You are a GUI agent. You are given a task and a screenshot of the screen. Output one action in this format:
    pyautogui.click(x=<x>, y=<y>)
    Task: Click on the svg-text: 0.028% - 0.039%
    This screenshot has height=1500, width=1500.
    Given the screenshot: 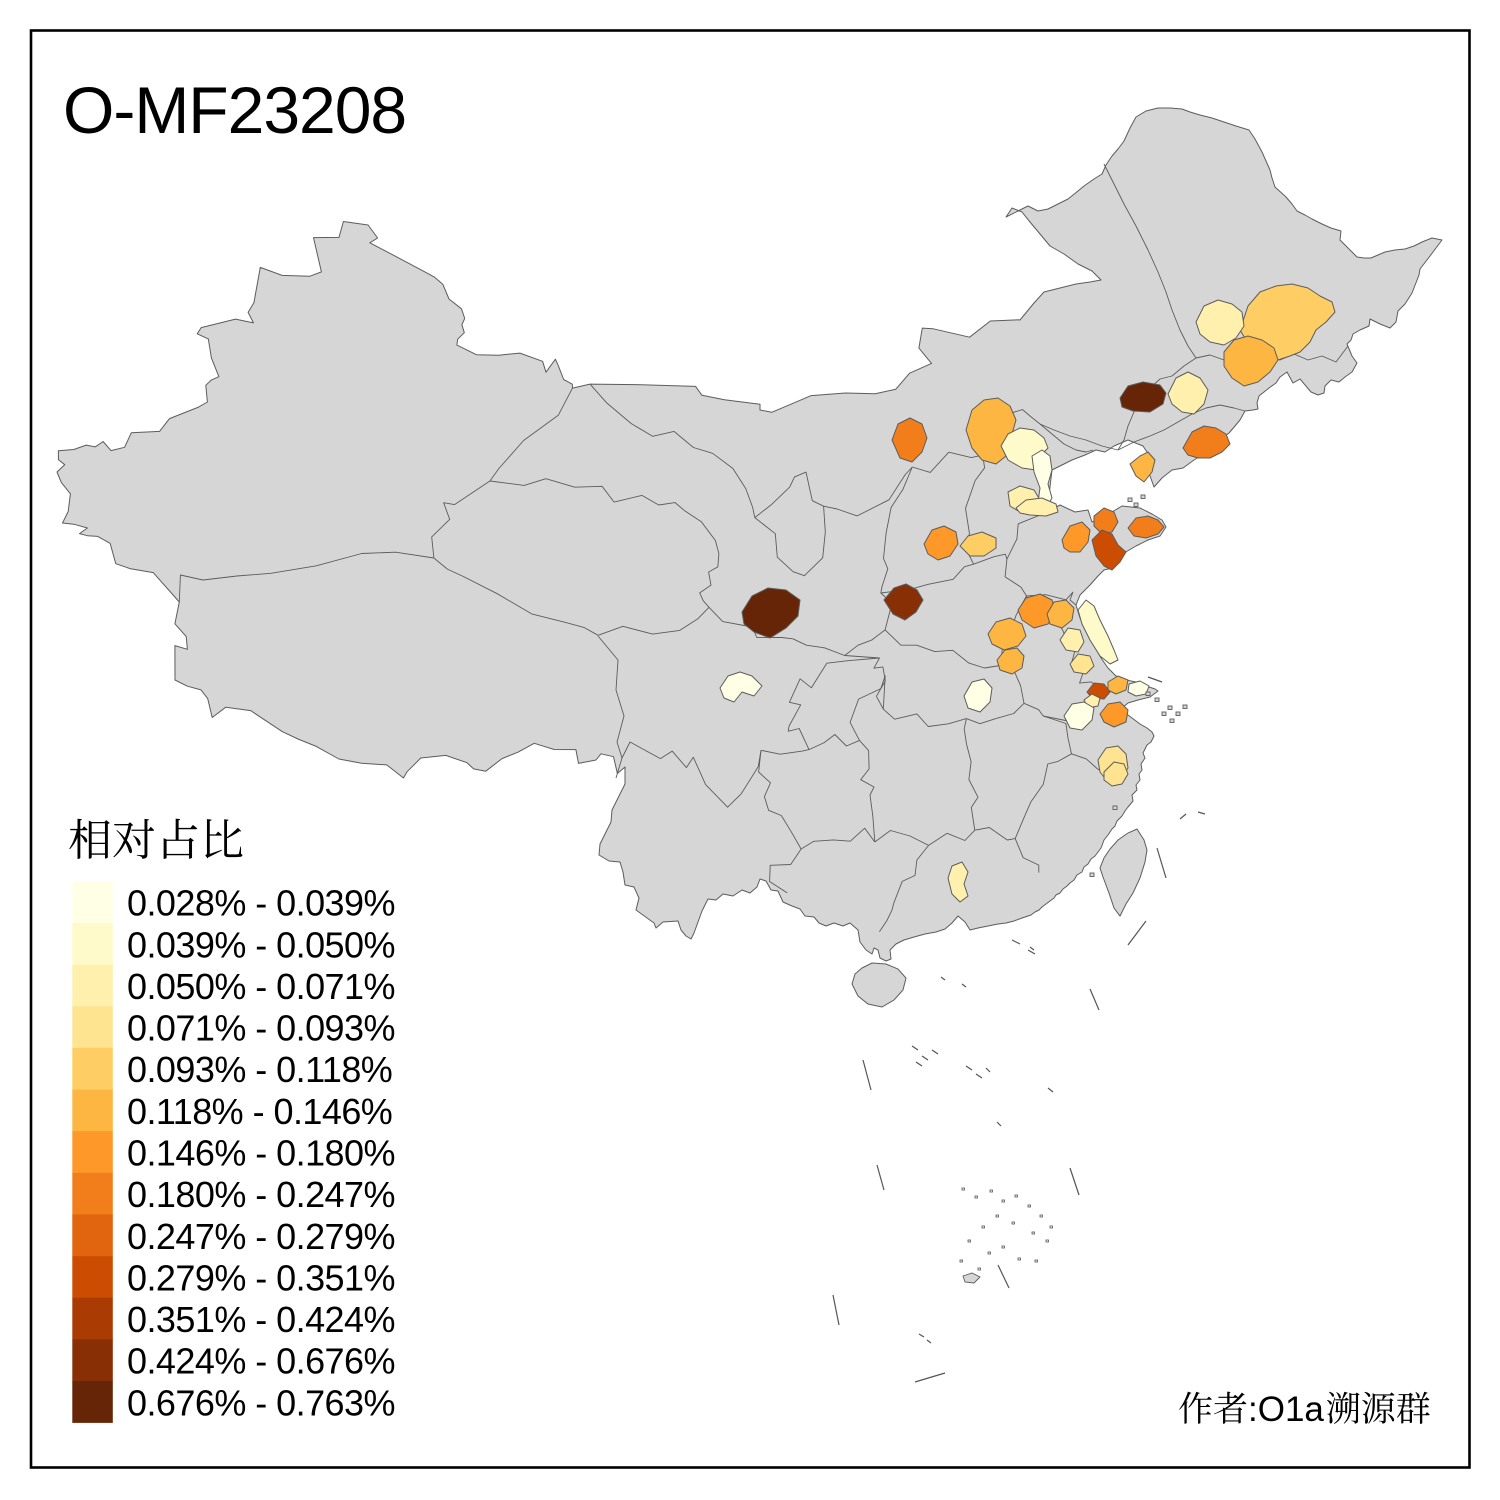 What is the action you would take?
    pyautogui.click(x=261, y=903)
    